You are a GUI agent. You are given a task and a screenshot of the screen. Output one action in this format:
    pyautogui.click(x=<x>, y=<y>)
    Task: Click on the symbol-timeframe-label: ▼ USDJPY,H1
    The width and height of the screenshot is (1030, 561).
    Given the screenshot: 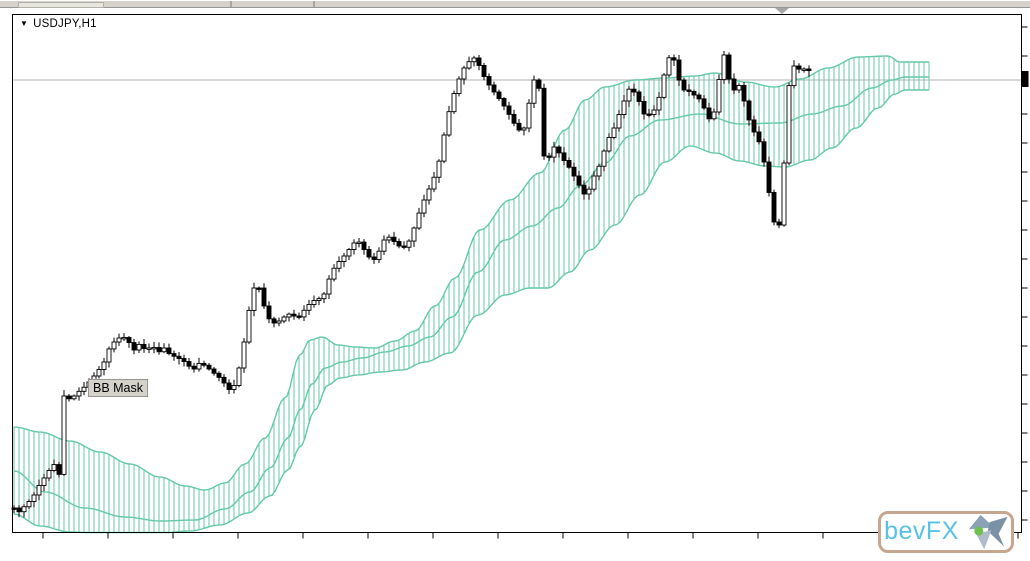 What is the action you would take?
    pyautogui.click(x=58, y=24)
    